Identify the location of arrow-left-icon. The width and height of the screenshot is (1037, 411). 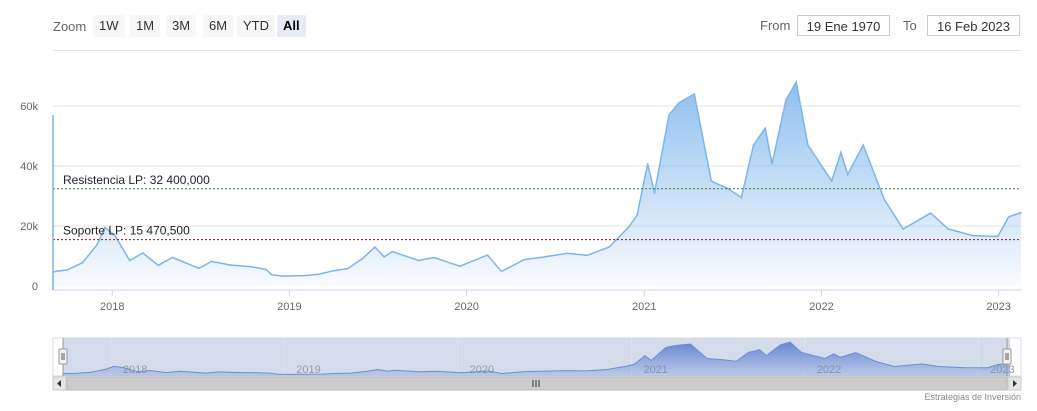
(59, 383).